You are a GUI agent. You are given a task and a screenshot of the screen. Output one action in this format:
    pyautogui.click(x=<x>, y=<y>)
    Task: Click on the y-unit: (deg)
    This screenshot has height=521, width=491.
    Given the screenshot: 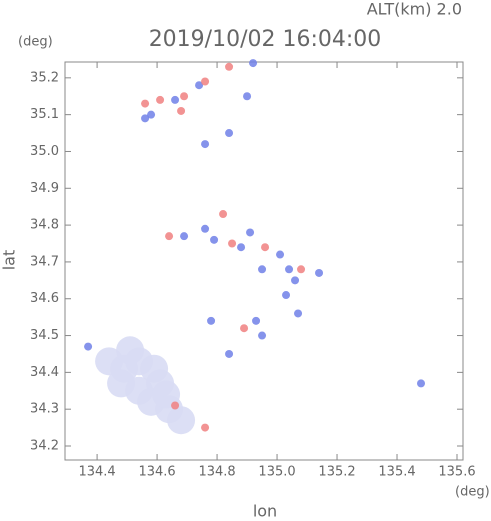 What is the action you would take?
    pyautogui.click(x=35, y=42)
    